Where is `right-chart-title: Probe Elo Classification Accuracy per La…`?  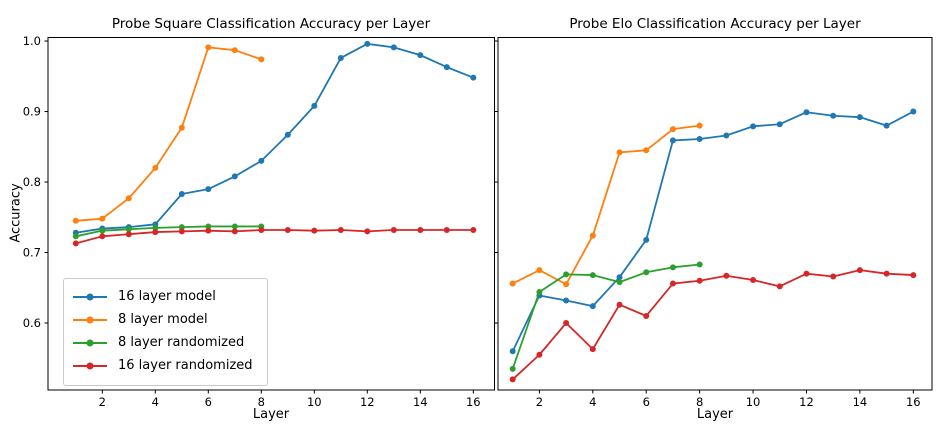
right-chart-title: Probe Elo Classification Accuracy per La… is located at coordinates (715, 24).